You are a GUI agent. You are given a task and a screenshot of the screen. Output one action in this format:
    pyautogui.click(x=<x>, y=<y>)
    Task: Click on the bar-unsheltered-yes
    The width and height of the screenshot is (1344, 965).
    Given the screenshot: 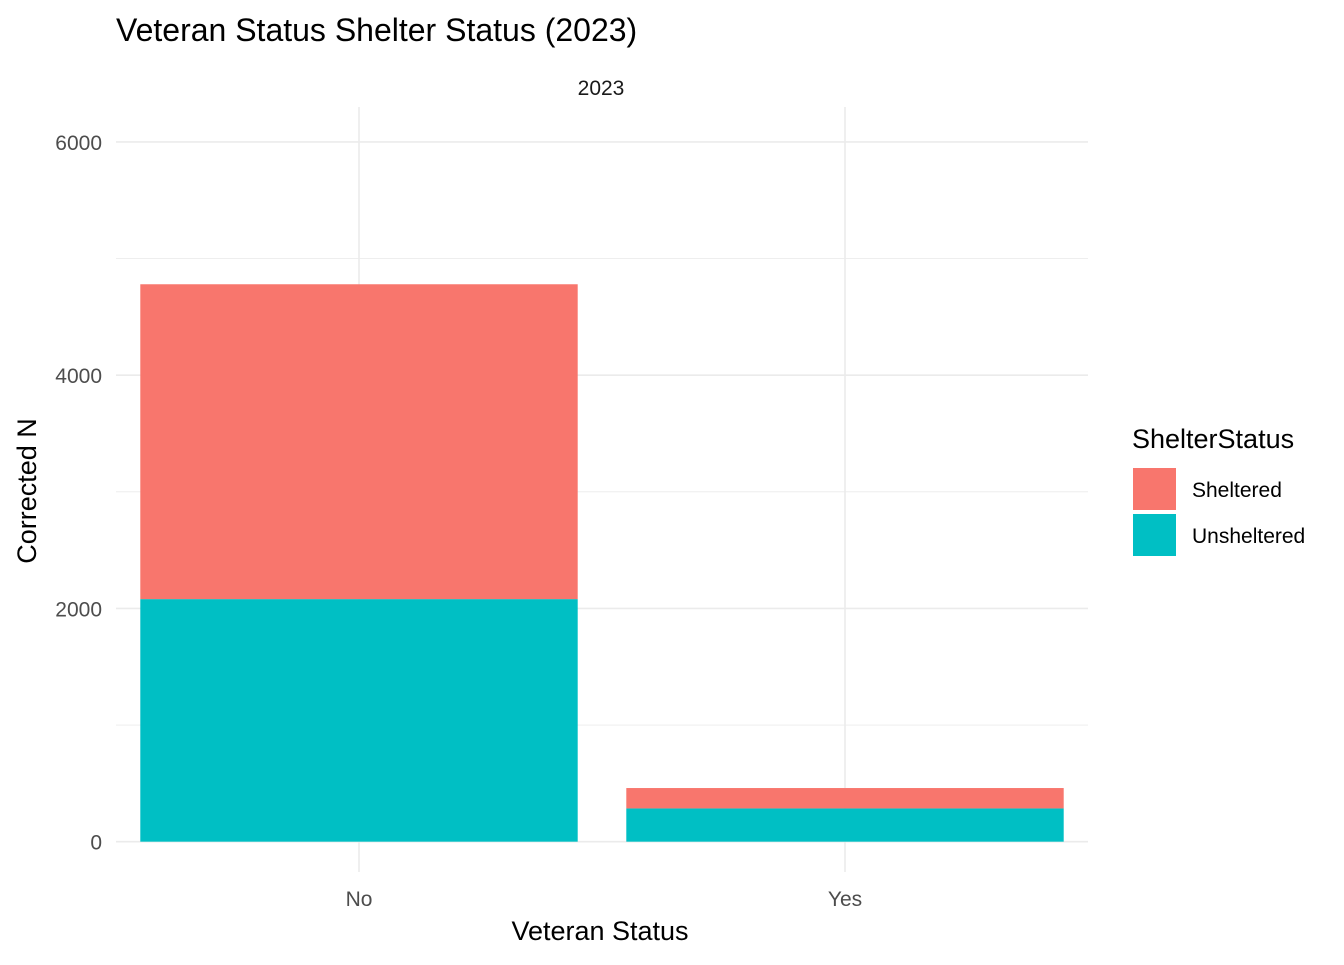 What is the action you would take?
    pyautogui.click(x=845, y=825)
    